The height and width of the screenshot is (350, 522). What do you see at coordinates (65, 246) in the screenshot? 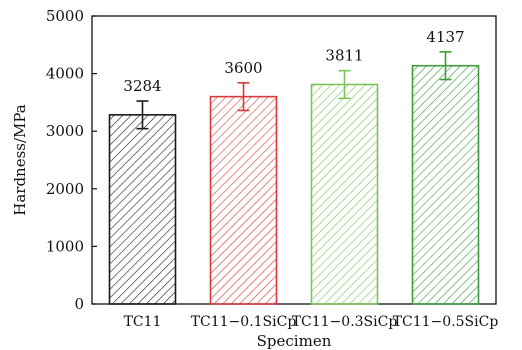
I see `y-tick-label: 1000` at bounding box center [65, 246].